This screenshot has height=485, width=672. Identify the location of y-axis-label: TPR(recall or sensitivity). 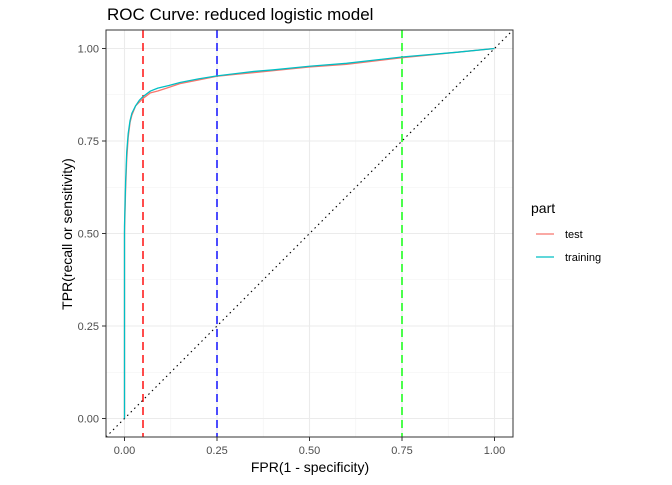
(67, 234).